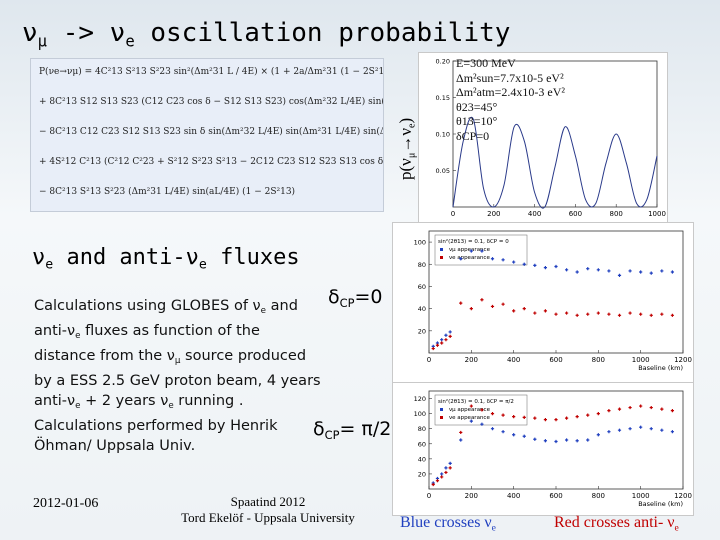 The image size is (720, 540). What do you see at coordinates (616, 524) in the screenshot?
I see `caption-red: Red crosses anti- νe` at bounding box center [616, 524].